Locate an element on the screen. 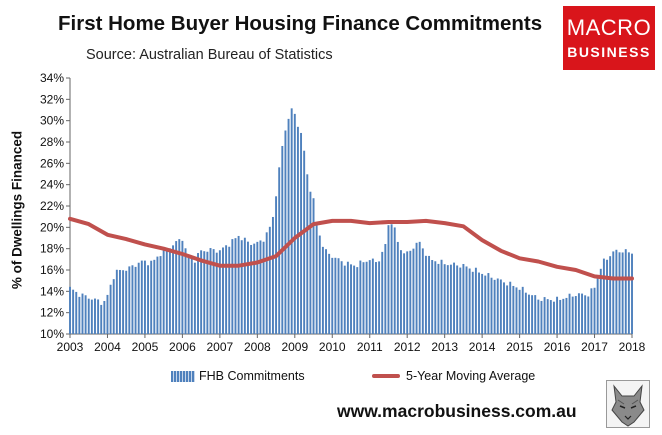 Image resolution: width=662 pixels, height=435 pixels. x-tick-label: 2017 is located at coordinates (594, 347).